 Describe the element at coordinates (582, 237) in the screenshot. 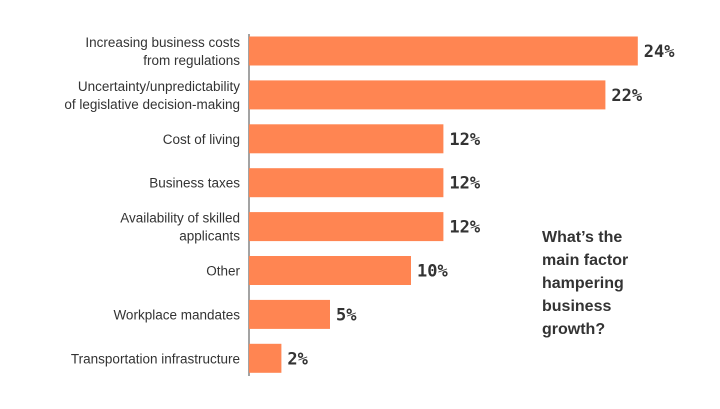

I see `question-line: What’s the` at that location.